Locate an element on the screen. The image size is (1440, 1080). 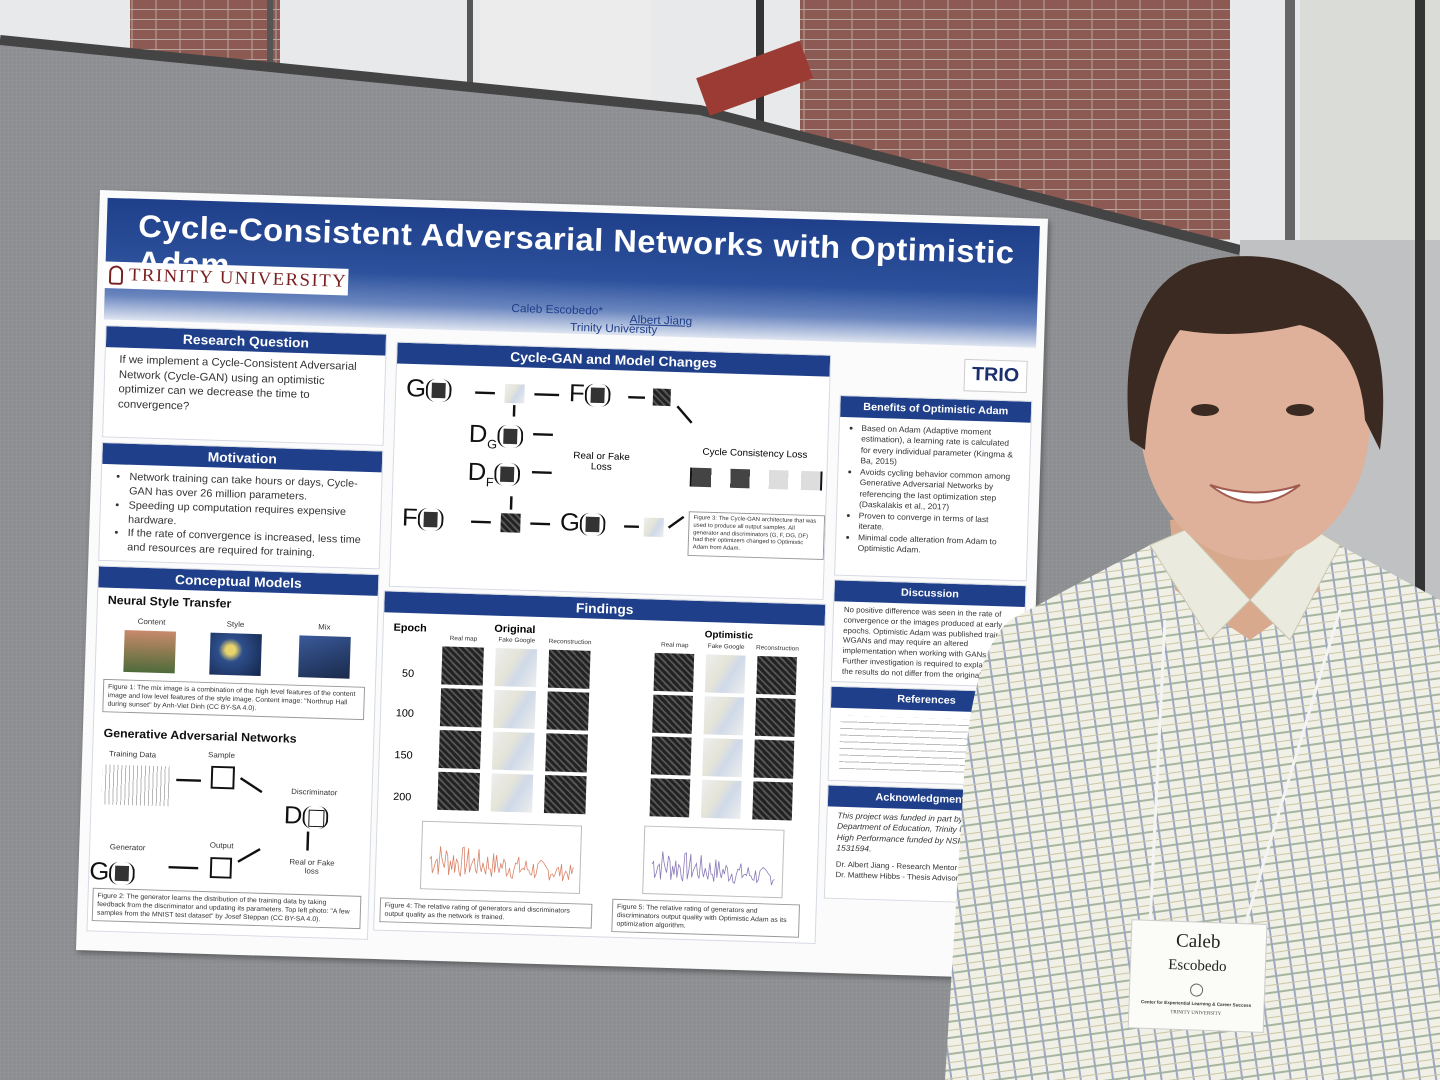
badge-emblem is located at coordinates (1197, 990).